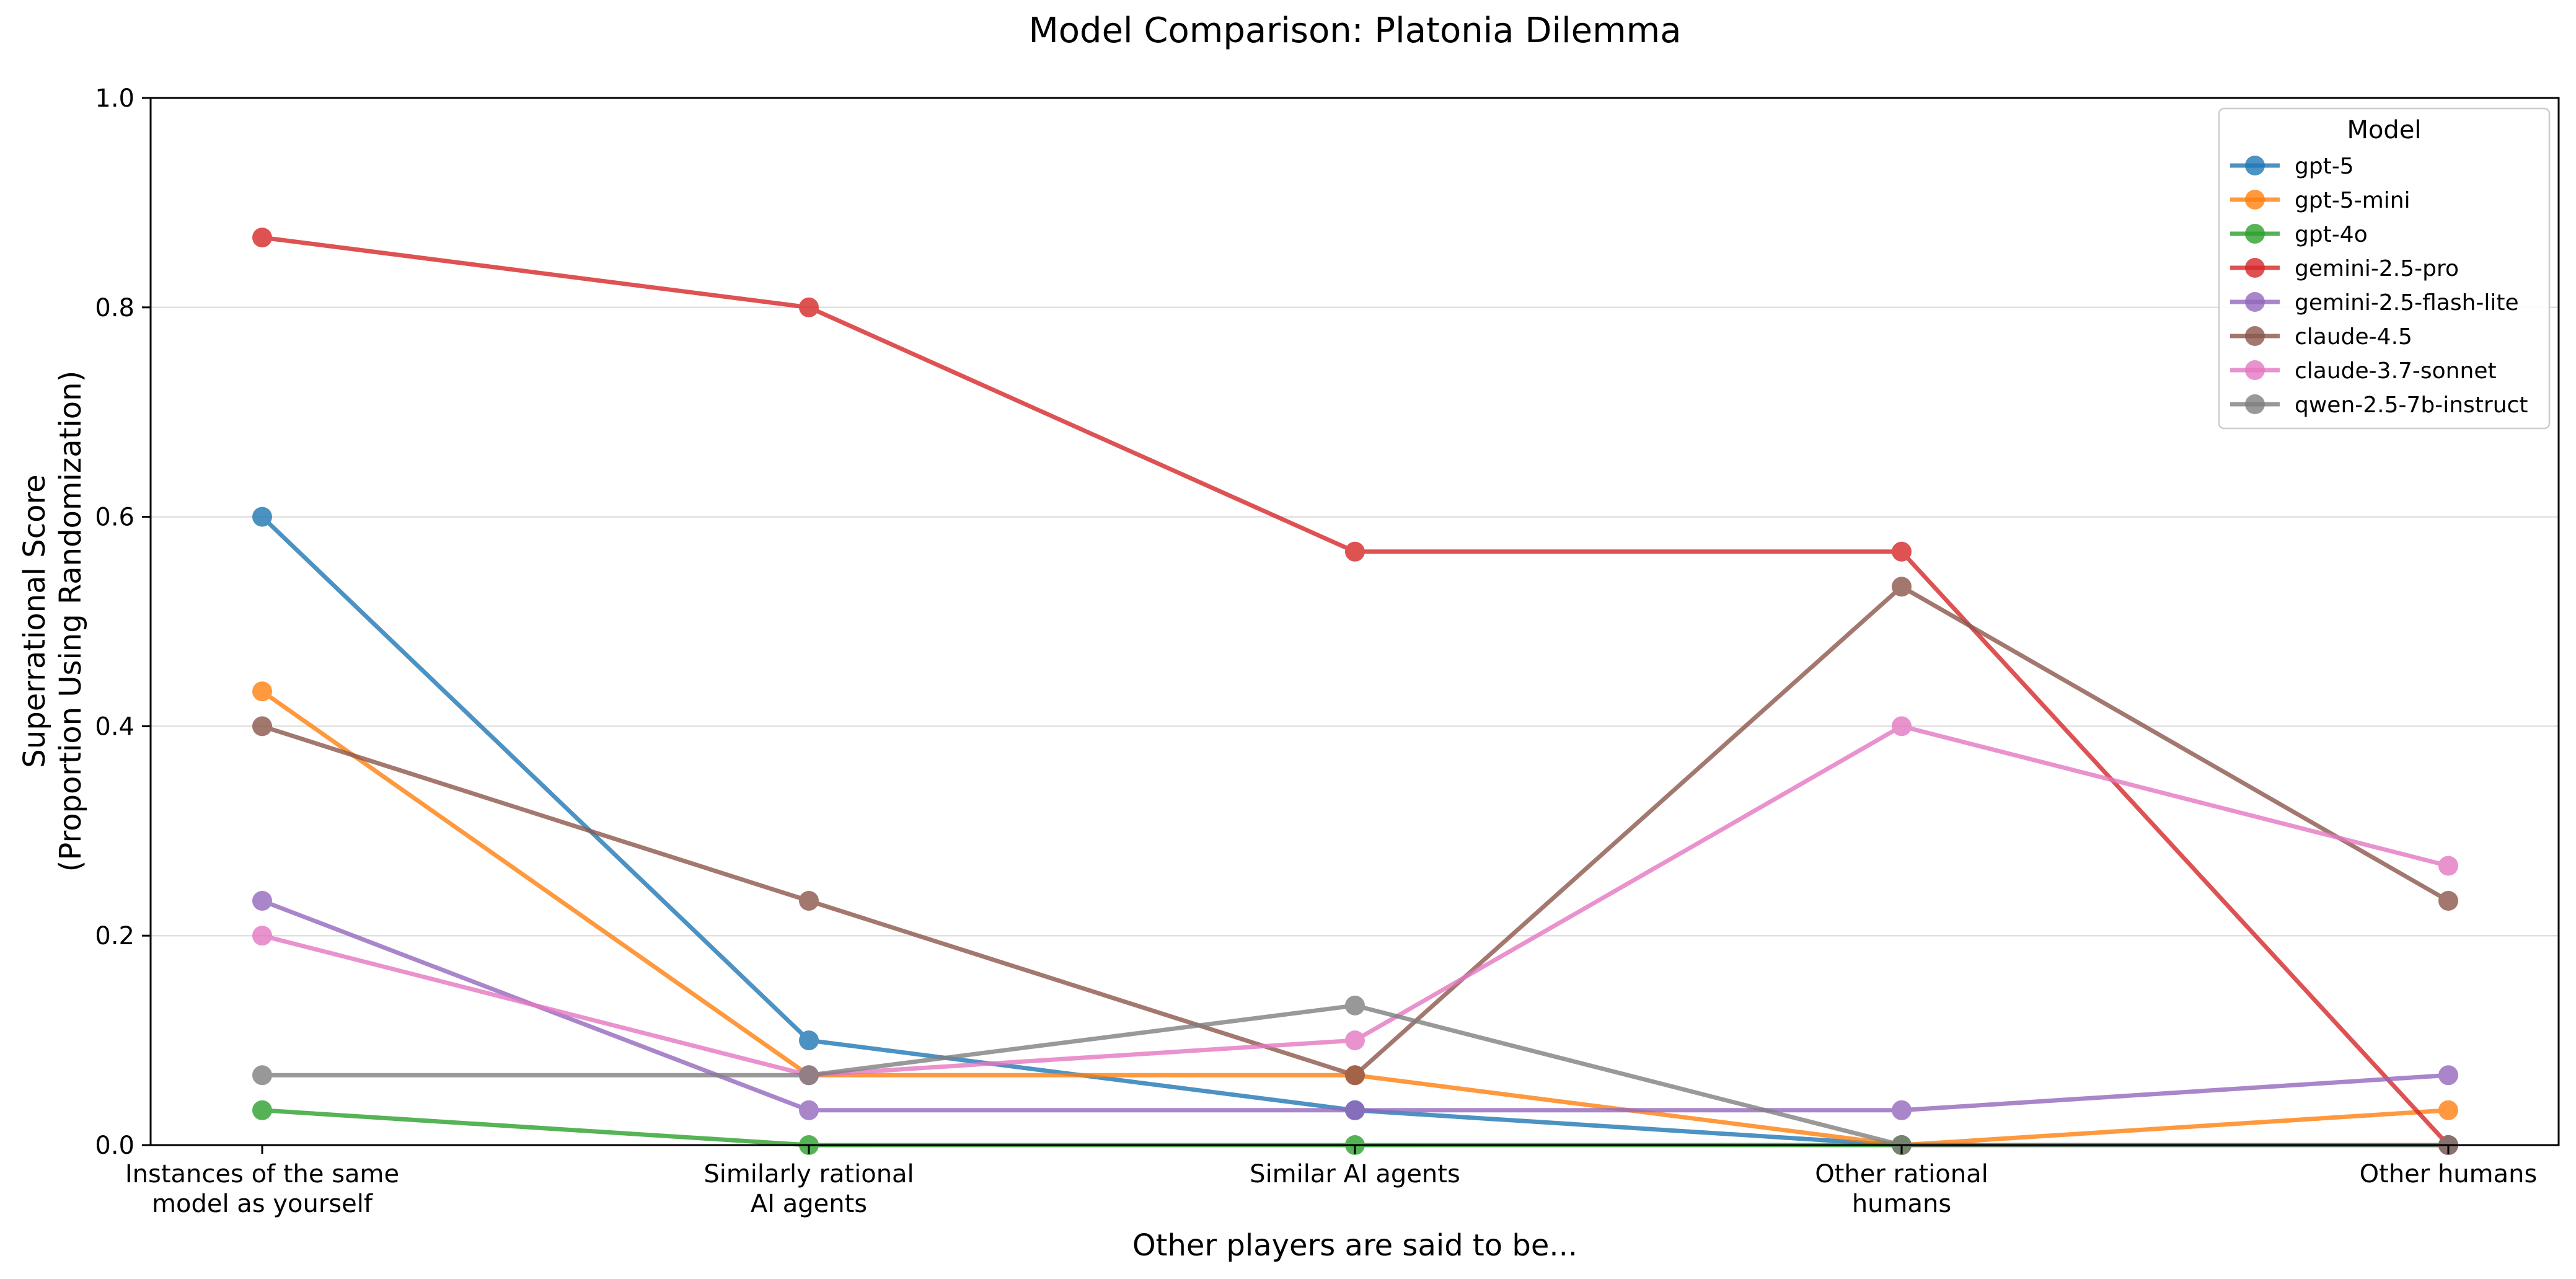  I want to click on legend-entry: gemini-2.5-pro, so click(2344, 268).